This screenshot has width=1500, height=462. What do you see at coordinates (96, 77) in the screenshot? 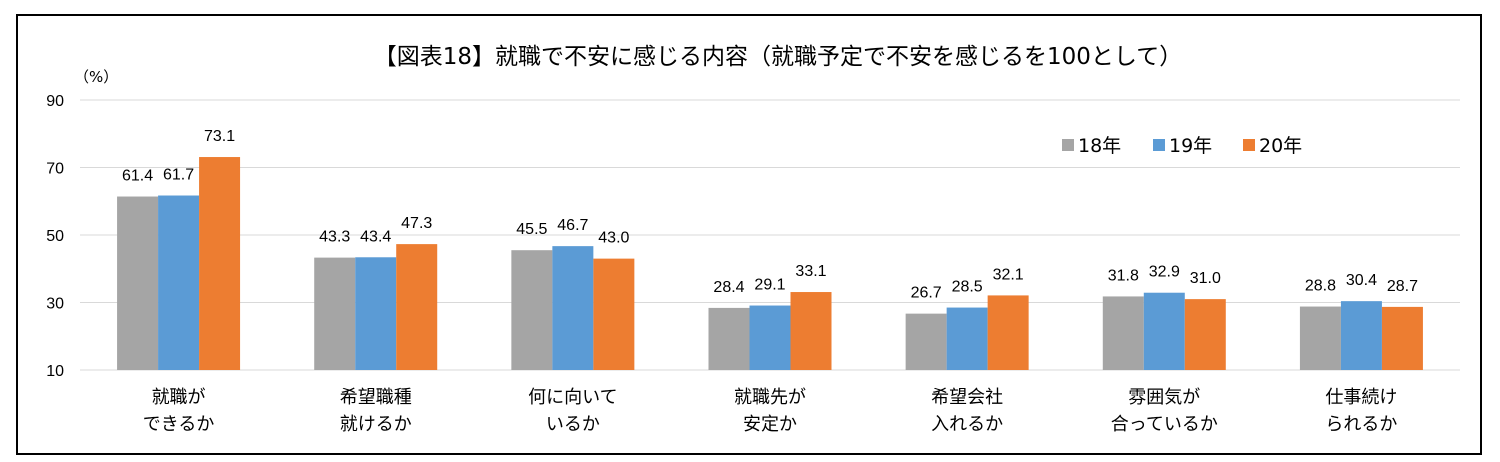
I see `y-axis-unit-label: （%）` at bounding box center [96, 77].